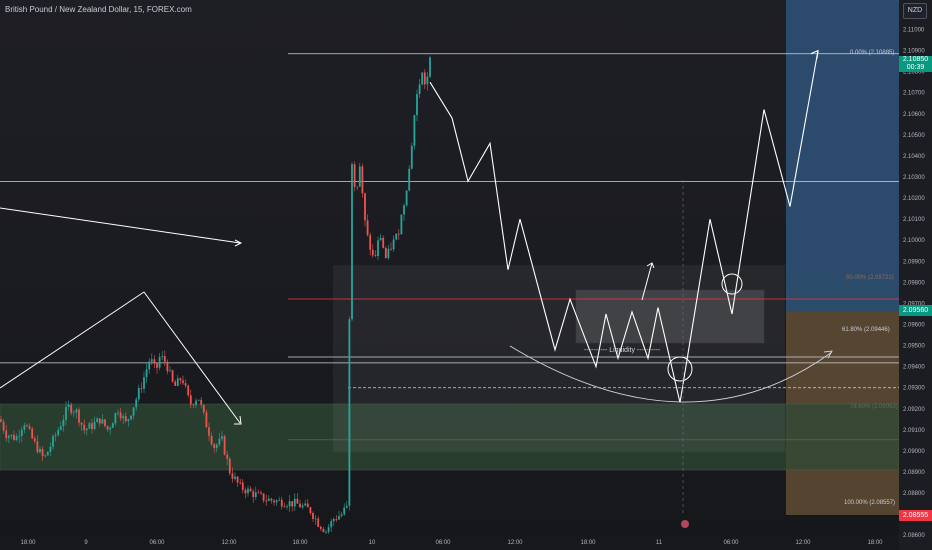  I want to click on retest-circle, so click(732, 284).